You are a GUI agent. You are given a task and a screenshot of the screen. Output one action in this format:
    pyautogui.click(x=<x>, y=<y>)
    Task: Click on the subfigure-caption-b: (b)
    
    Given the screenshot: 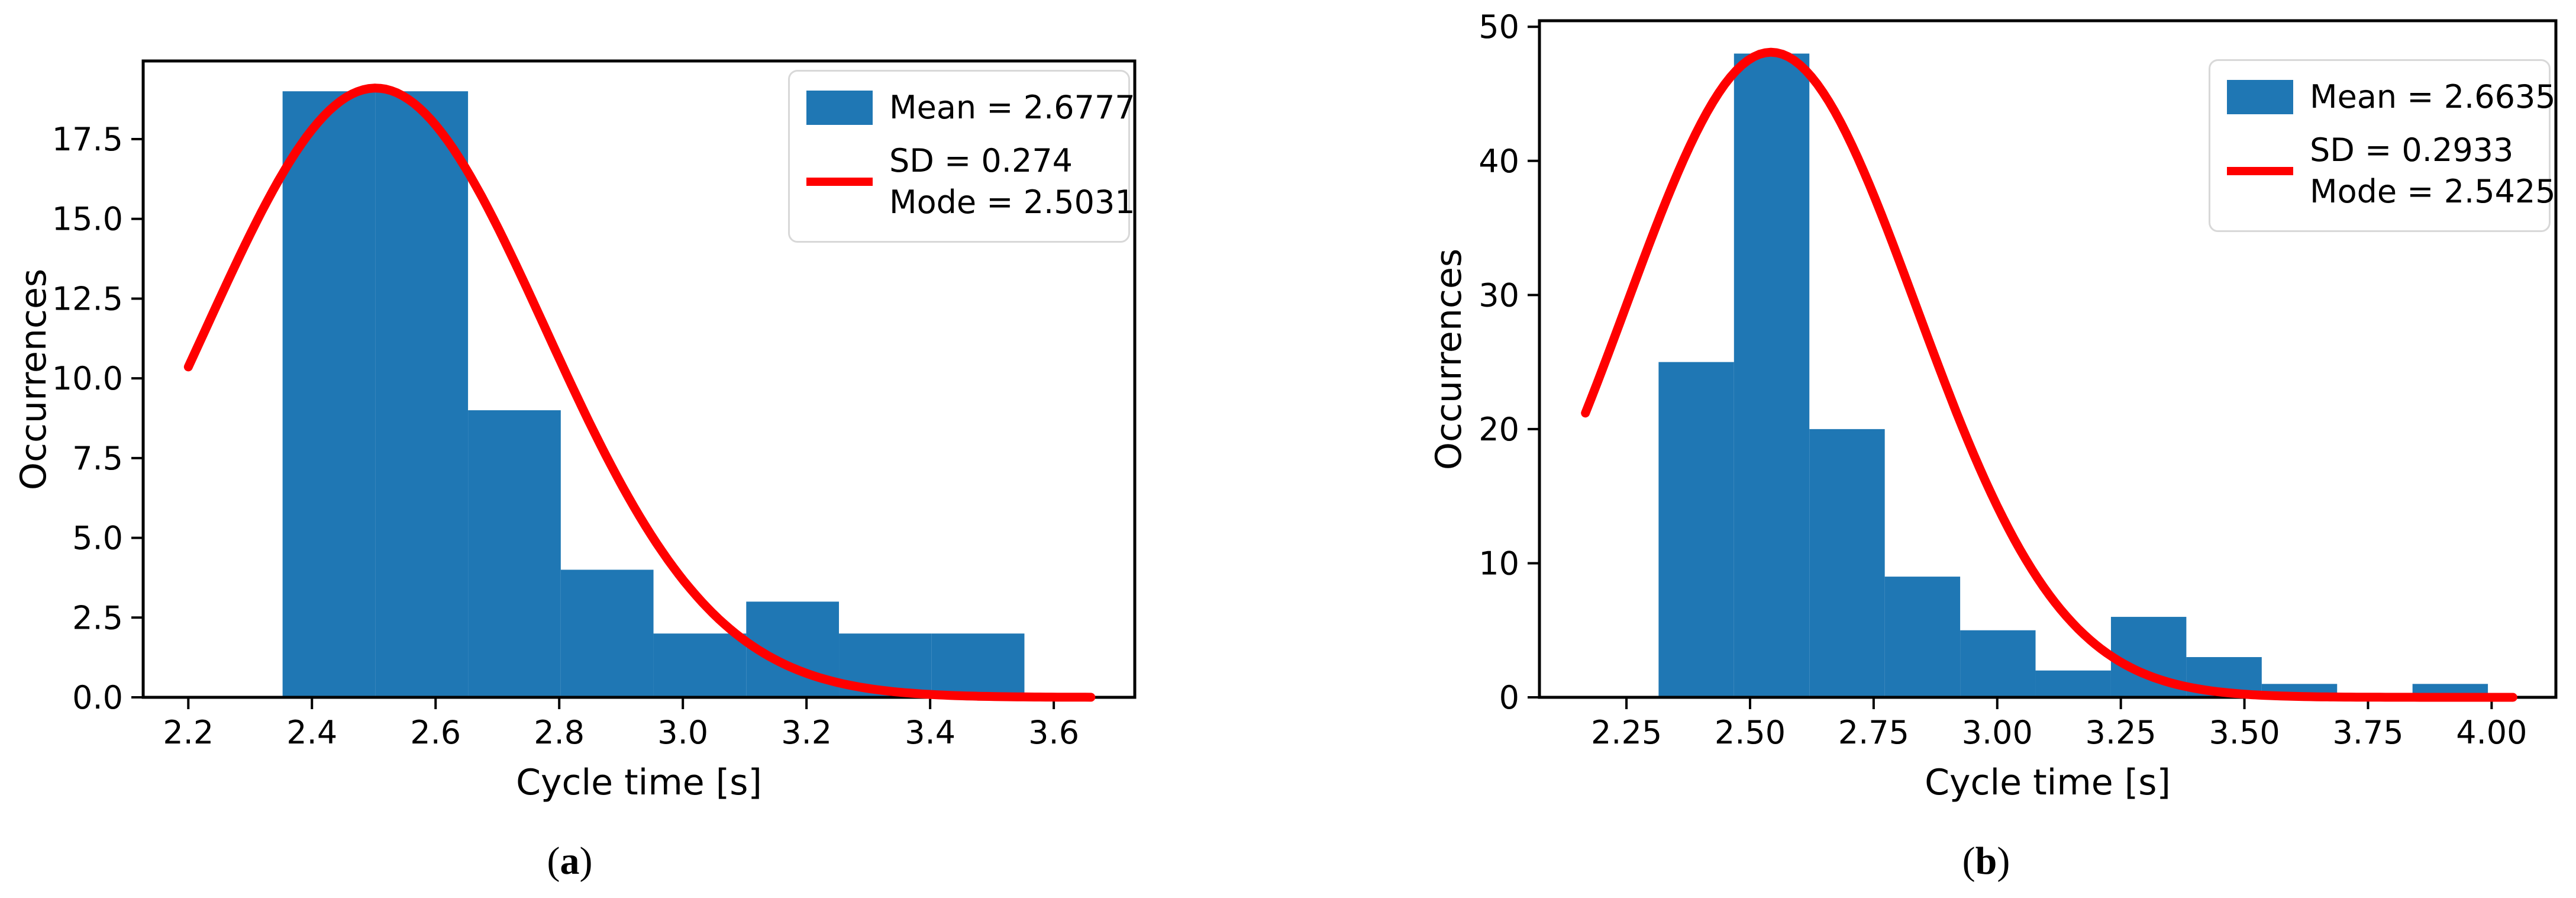 What is the action you would take?
    pyautogui.click(x=1986, y=861)
    